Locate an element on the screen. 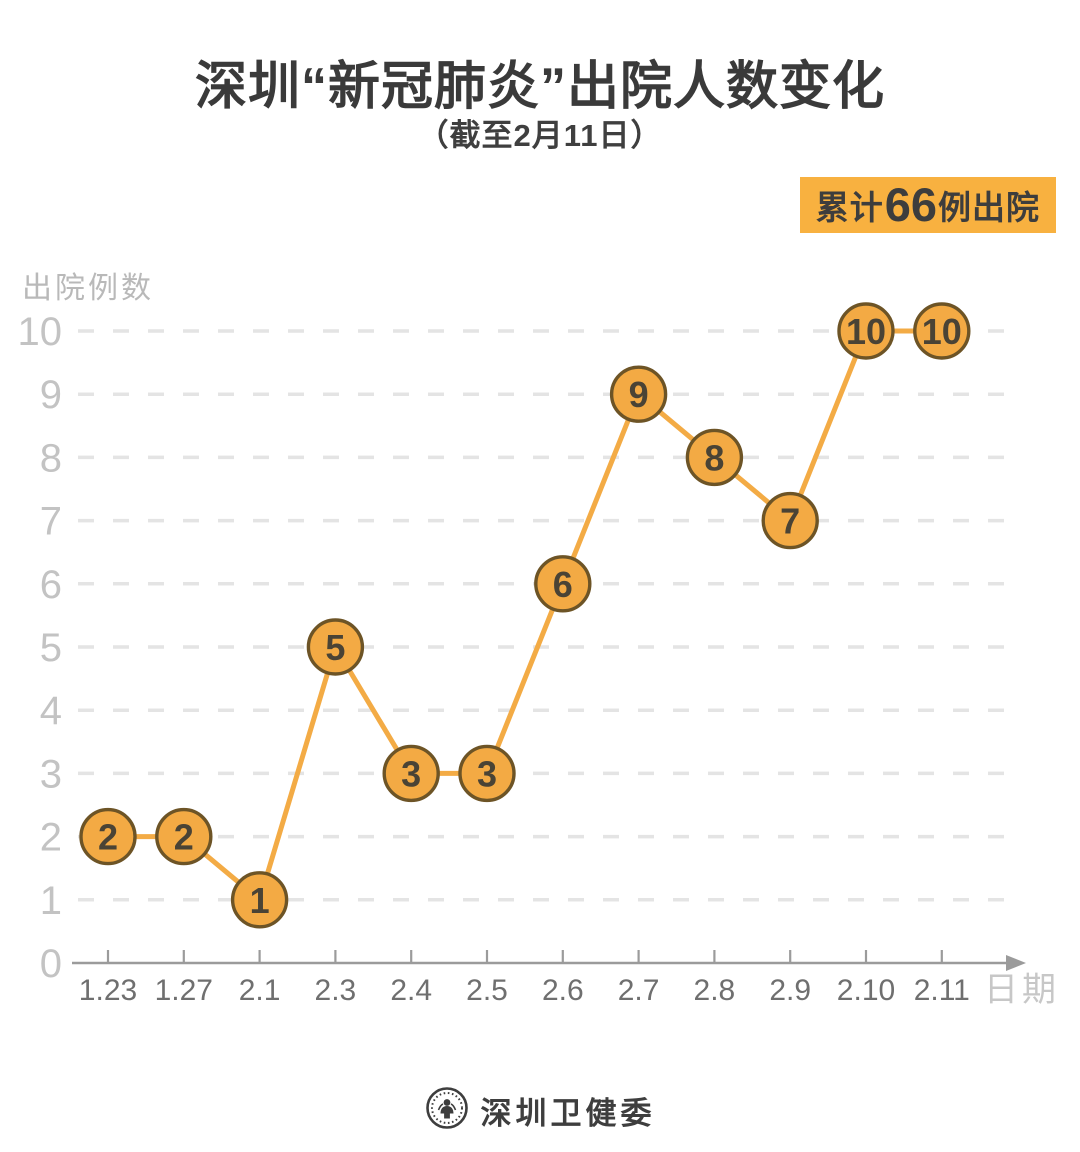  chart-title: 深圳“新冠肺炎”出院人数变化 is located at coordinates (539, 87).